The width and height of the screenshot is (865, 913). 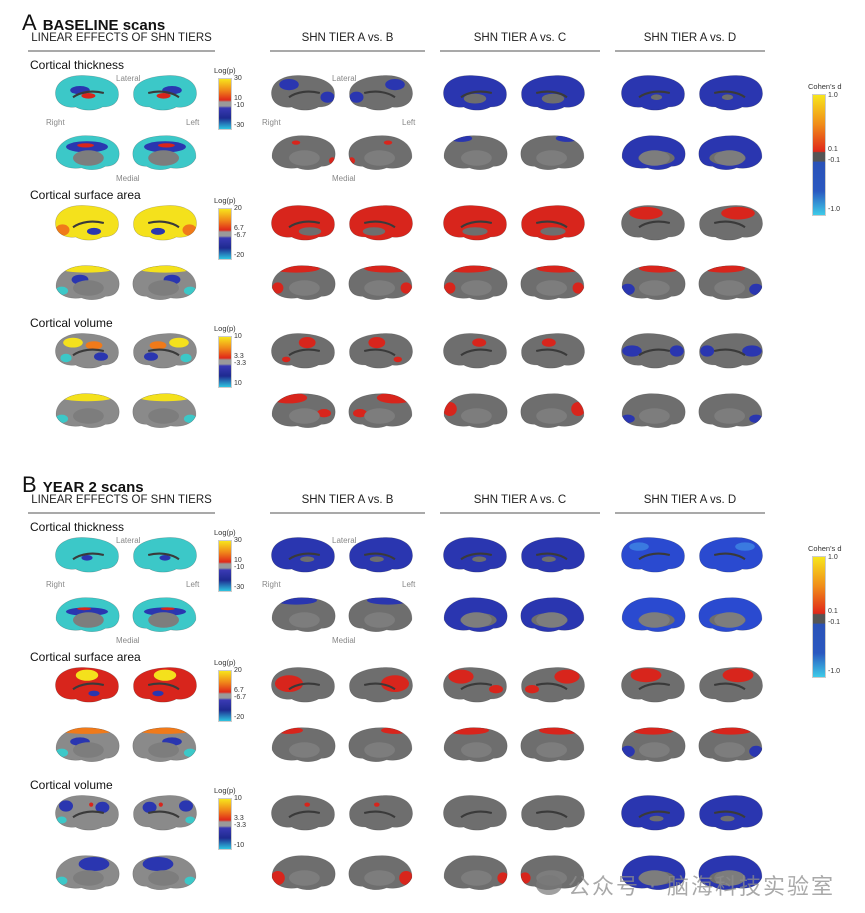 I want to click on brain-panel-thickness-col2, so click(x=515, y=589).